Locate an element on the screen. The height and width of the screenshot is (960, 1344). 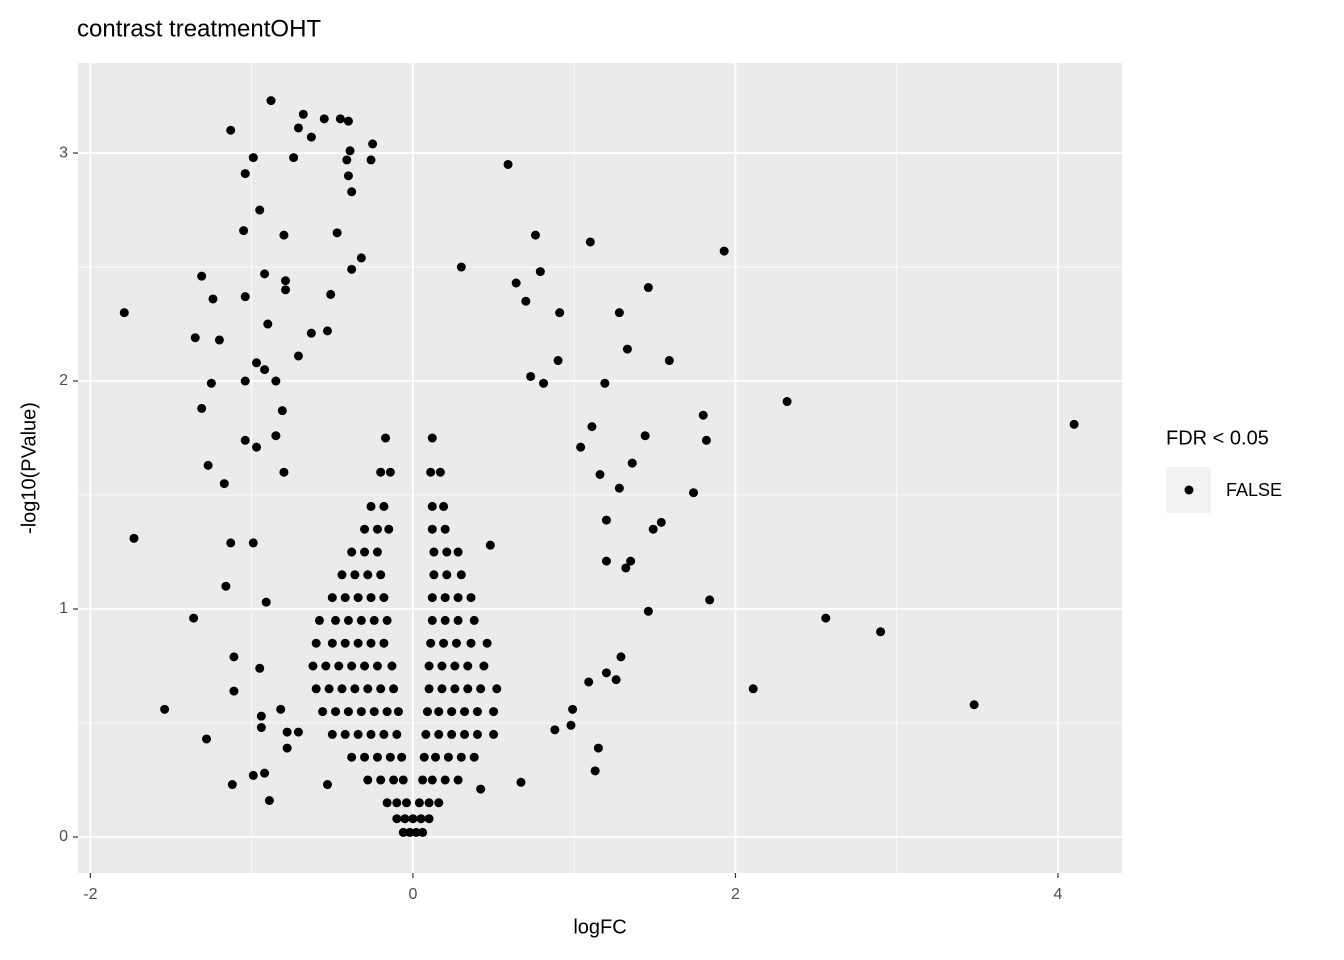
x-tick-label: 4 is located at coordinates (1058, 894).